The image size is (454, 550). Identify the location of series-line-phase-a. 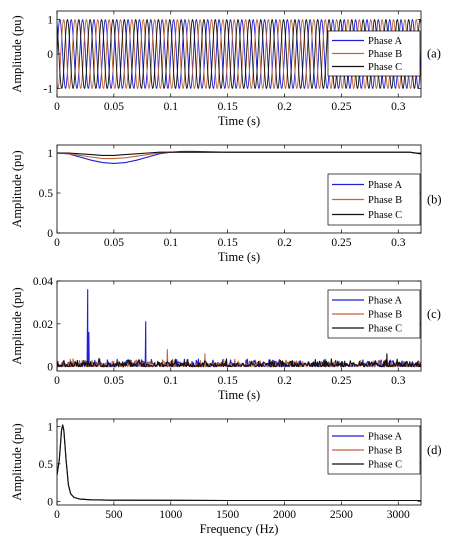
(239, 54).